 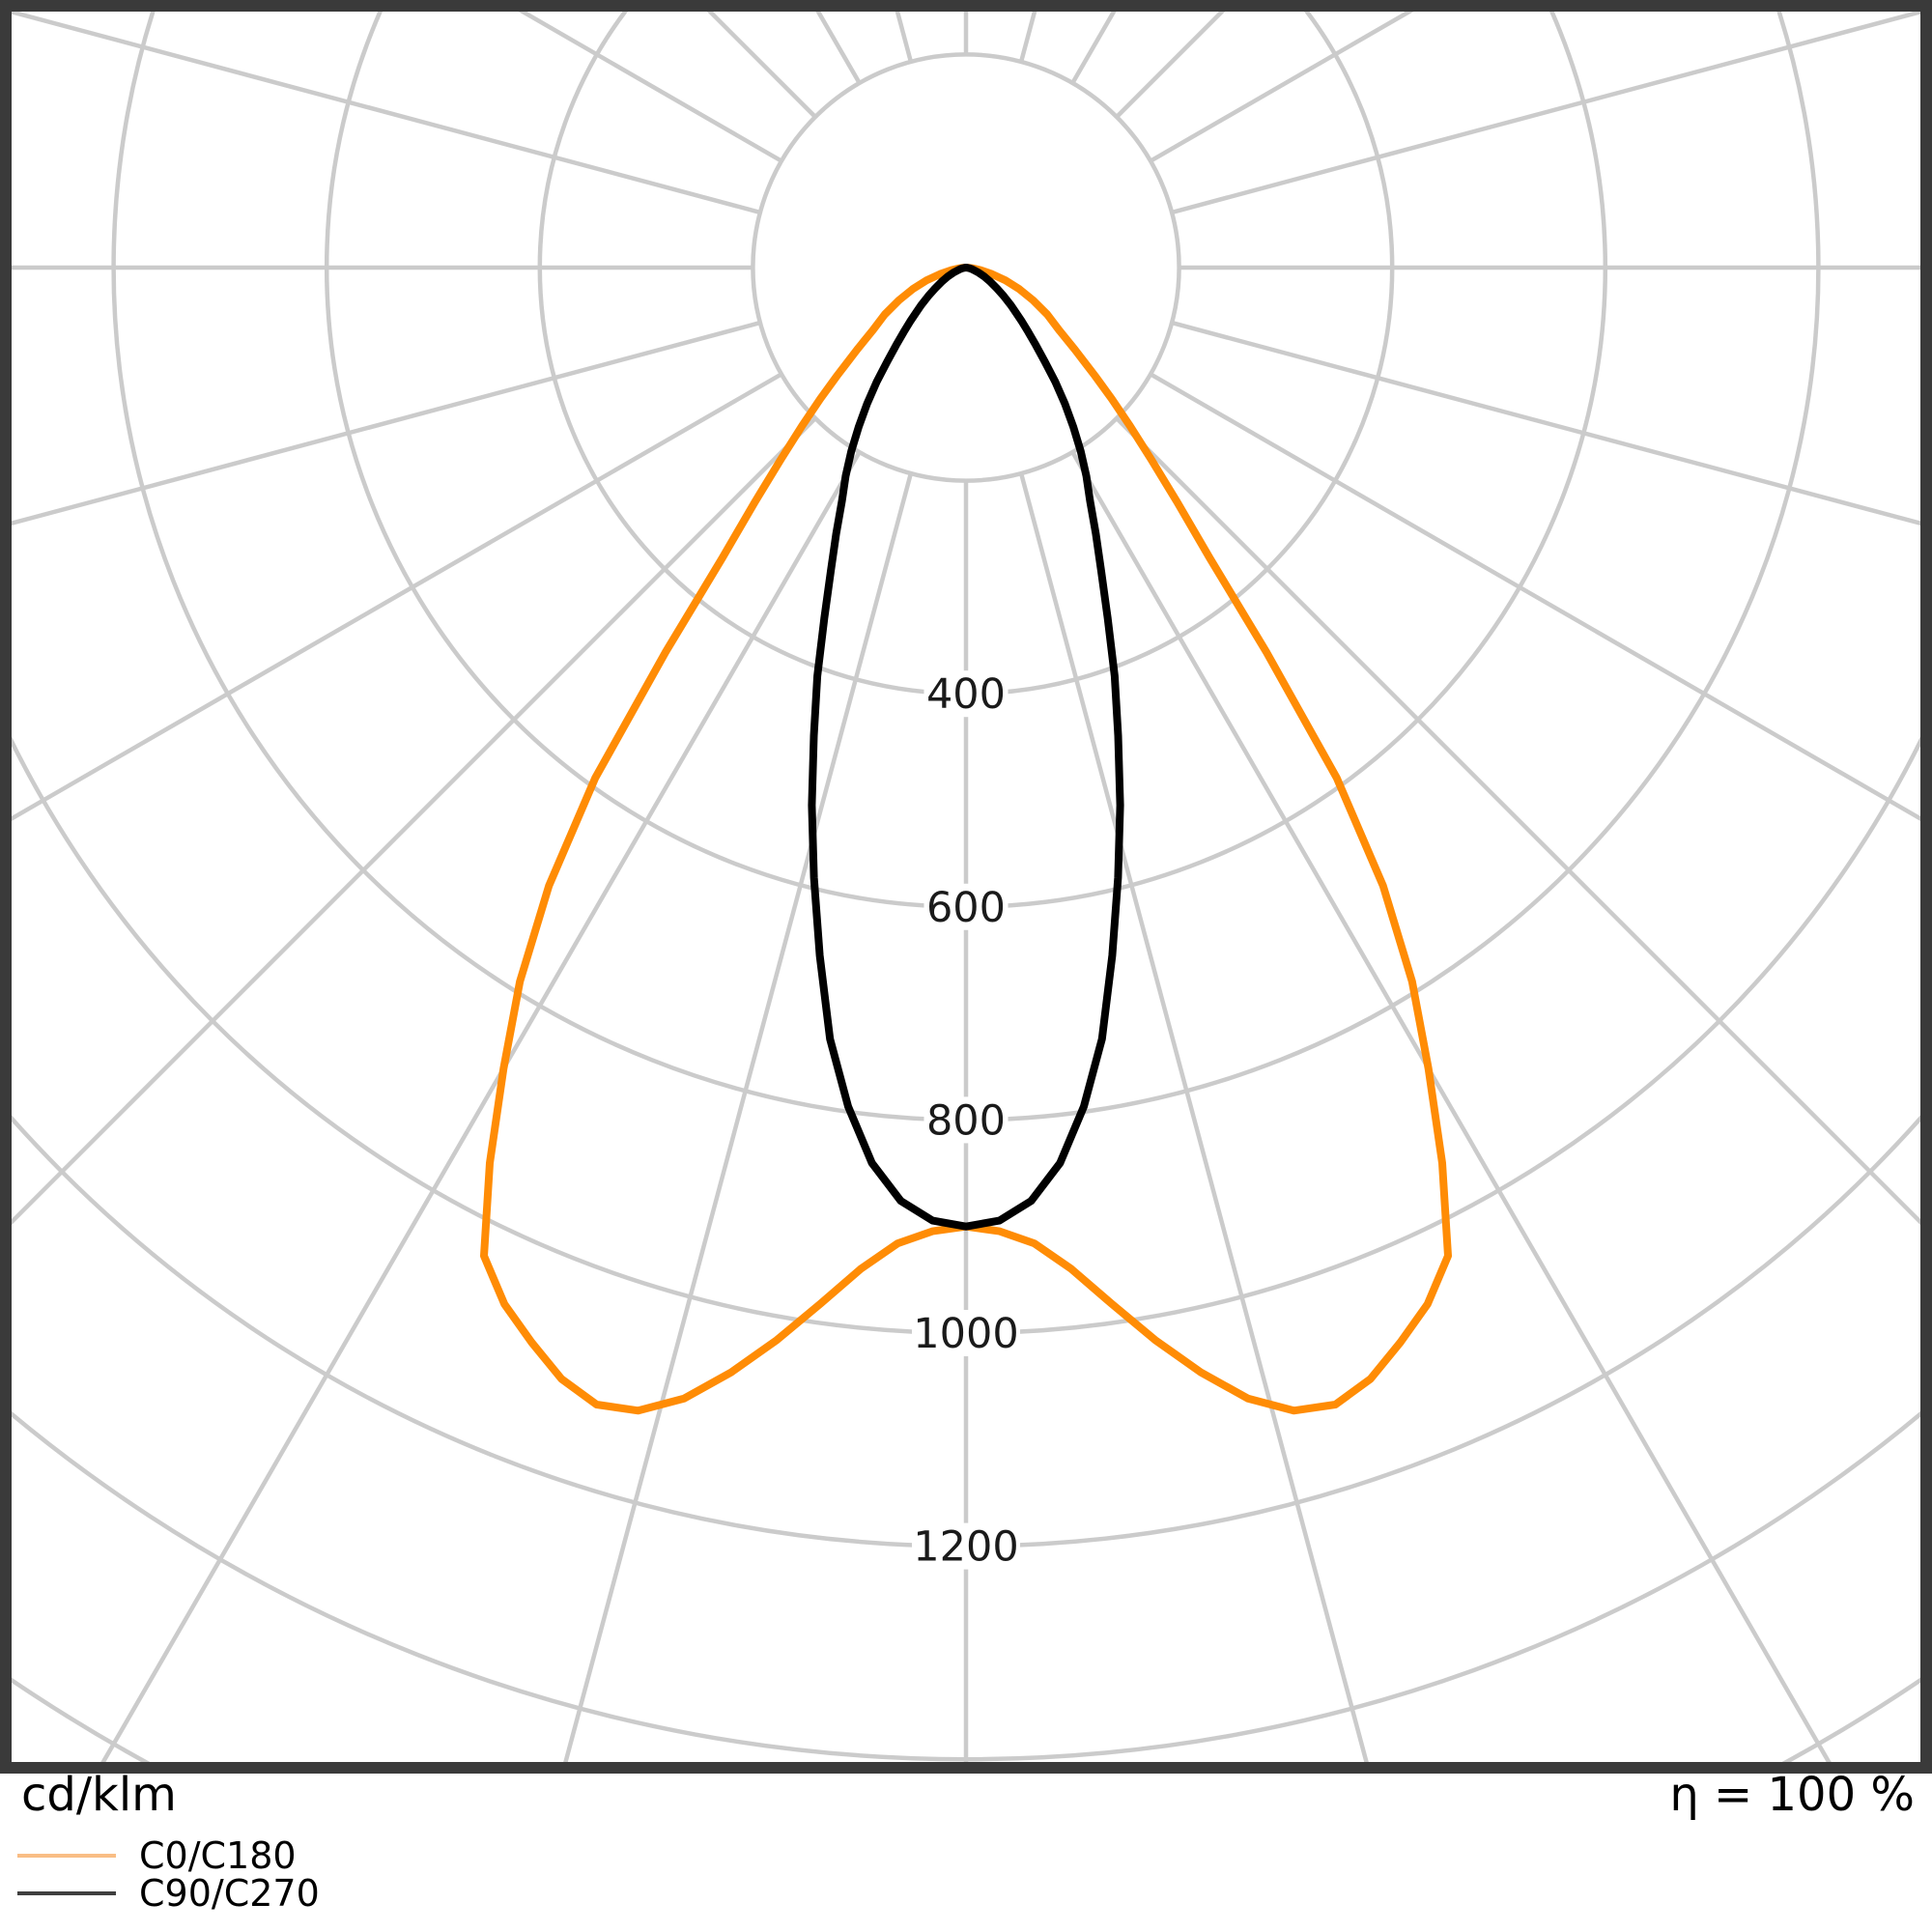 I want to click on legend-item-c90-c270: C90/C270, so click(x=168, y=1893).